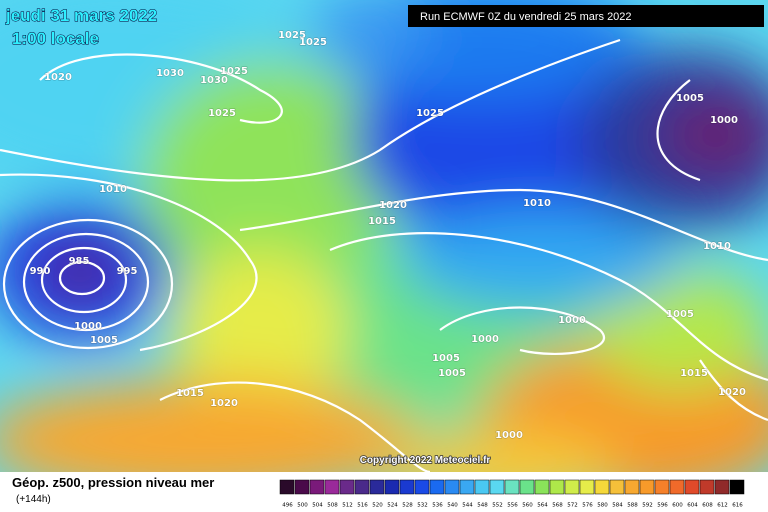  Describe the element at coordinates (572, 506) in the screenshot. I see `scale-label: 572` at that location.